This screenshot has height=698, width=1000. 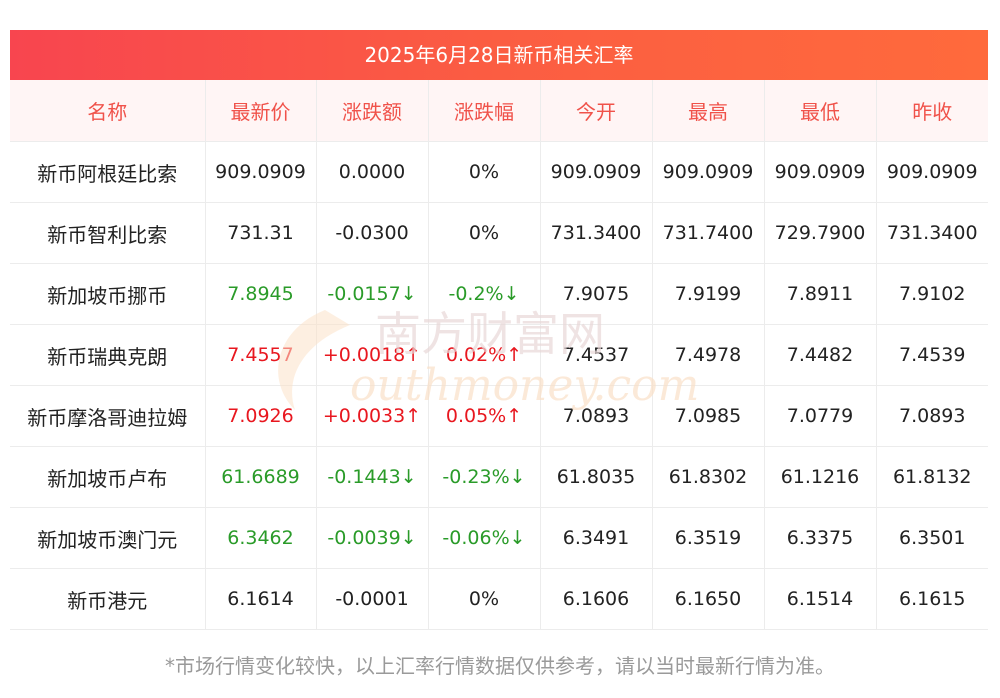 What do you see at coordinates (261, 416) in the screenshot?
I see `cell-price: 7.0926` at bounding box center [261, 416].